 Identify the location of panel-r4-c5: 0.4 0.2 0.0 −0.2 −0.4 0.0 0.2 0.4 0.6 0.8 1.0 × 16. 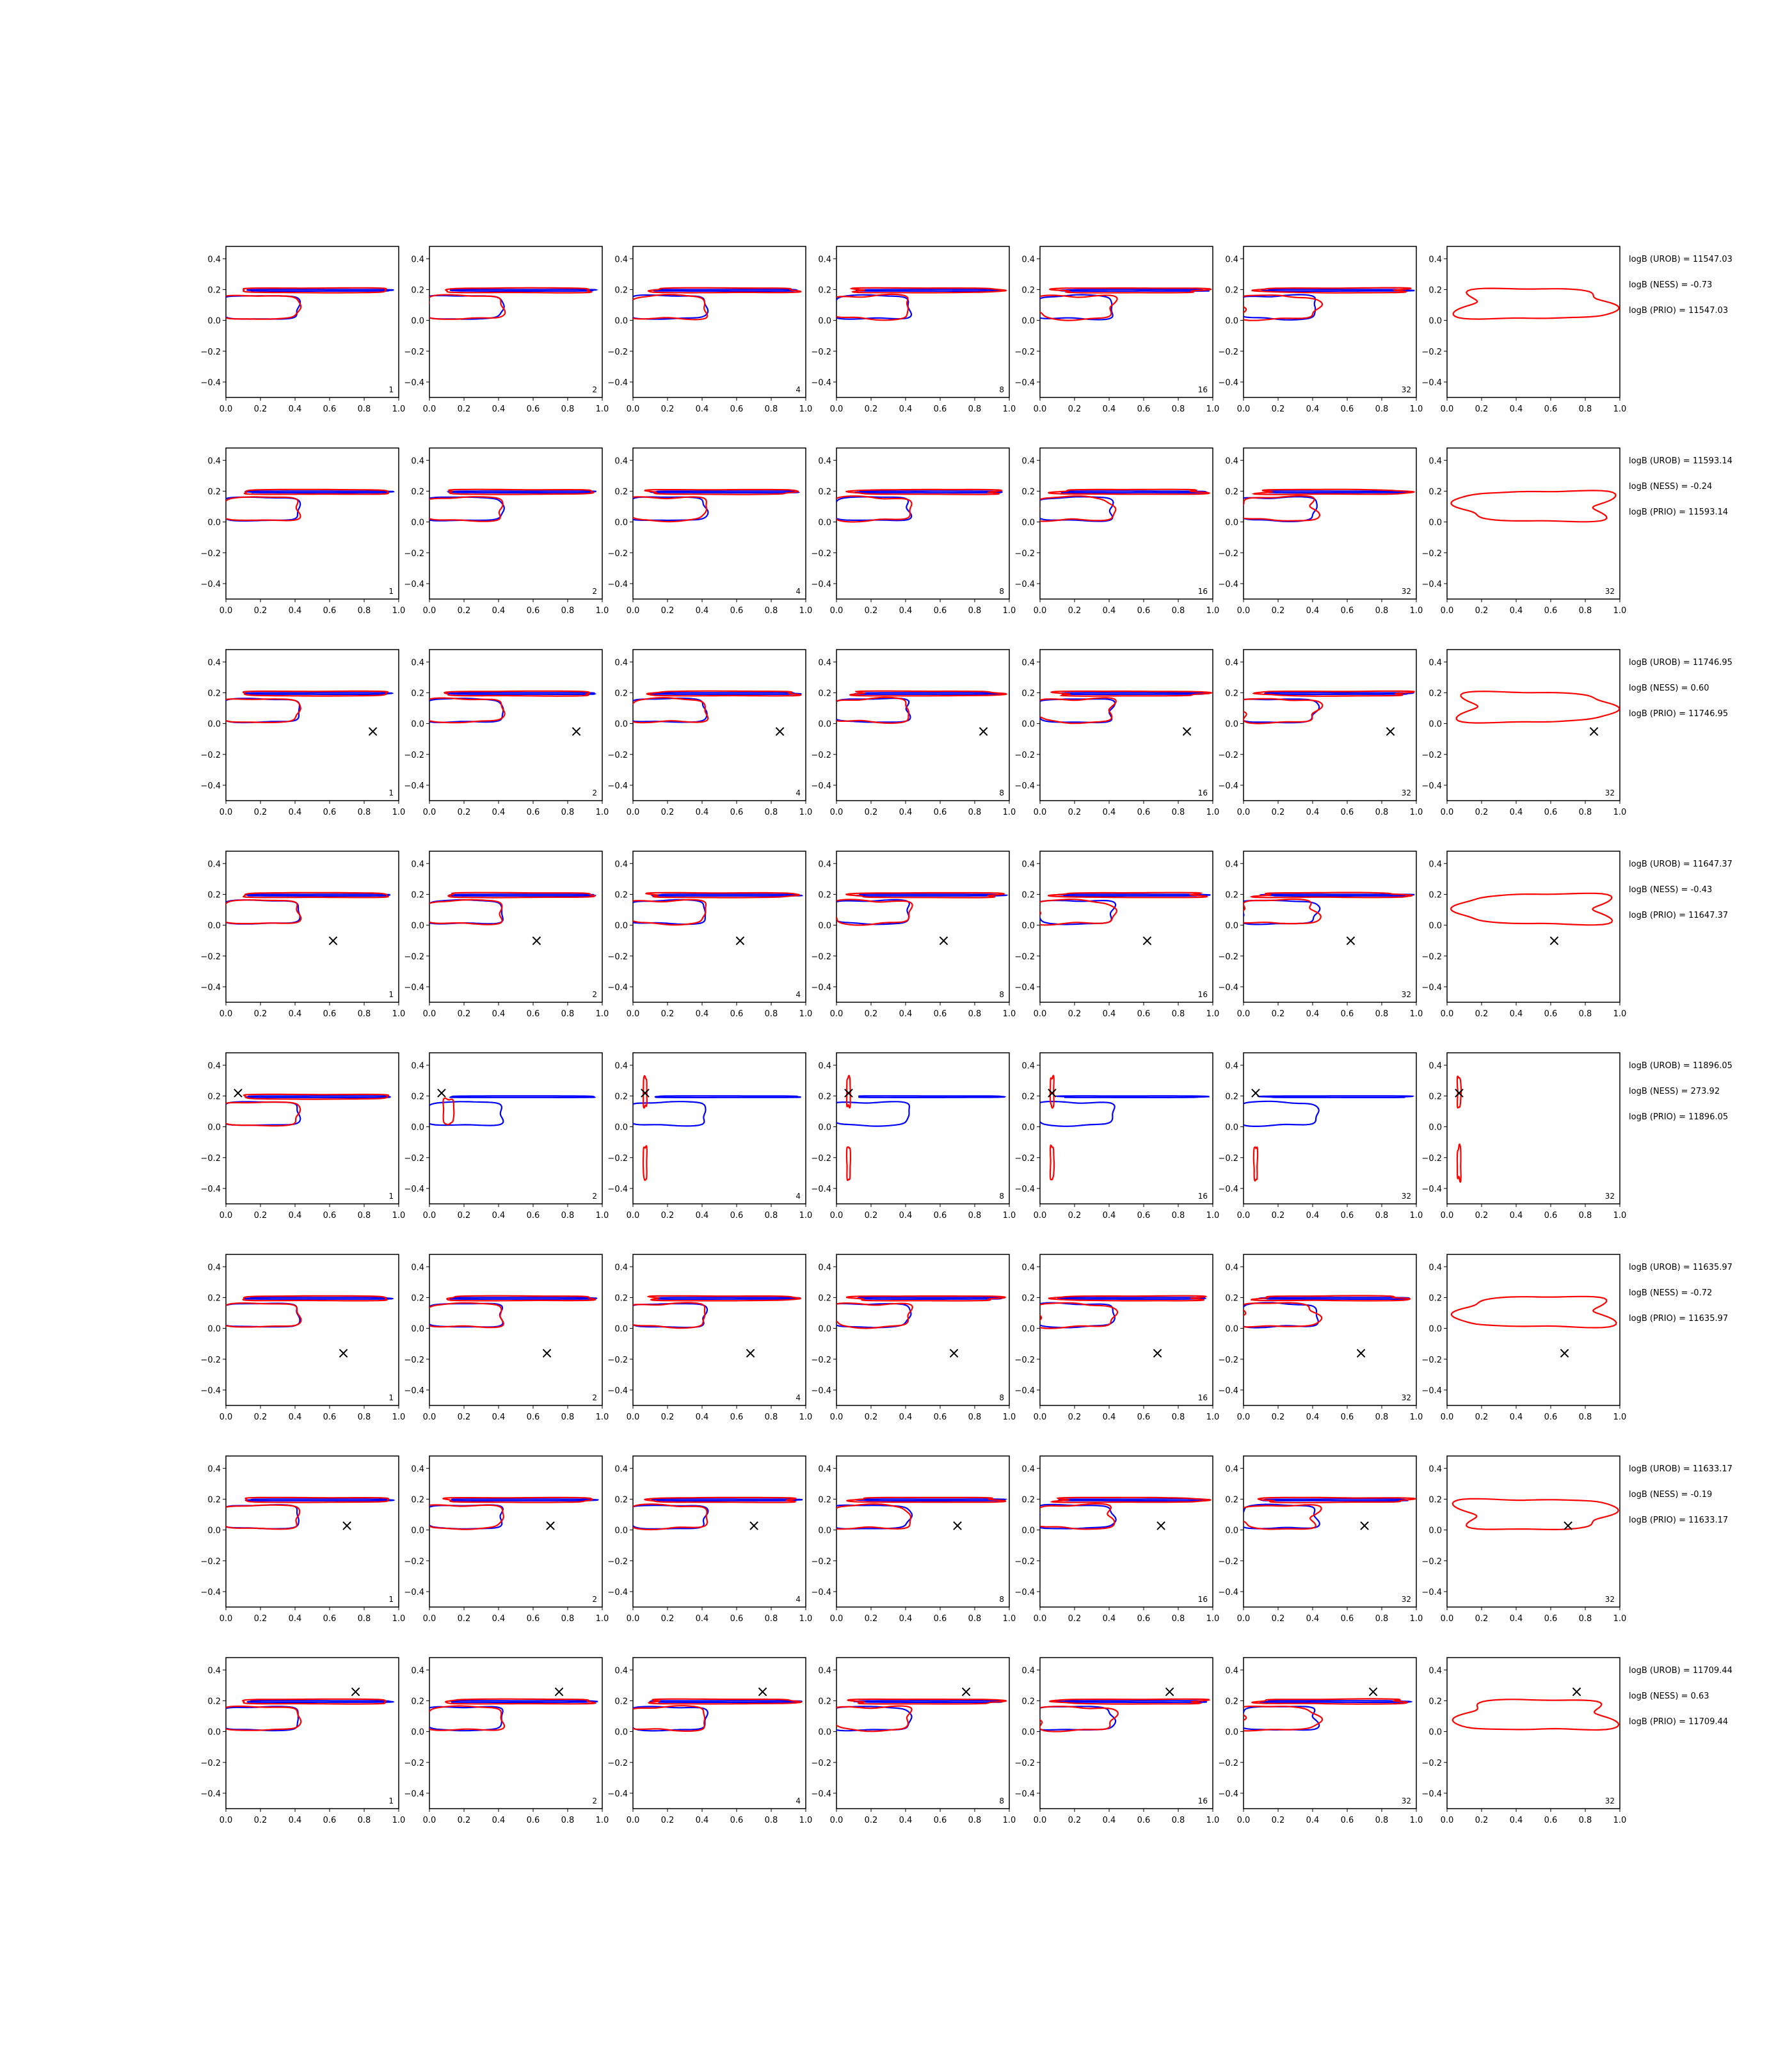
(1116, 935).